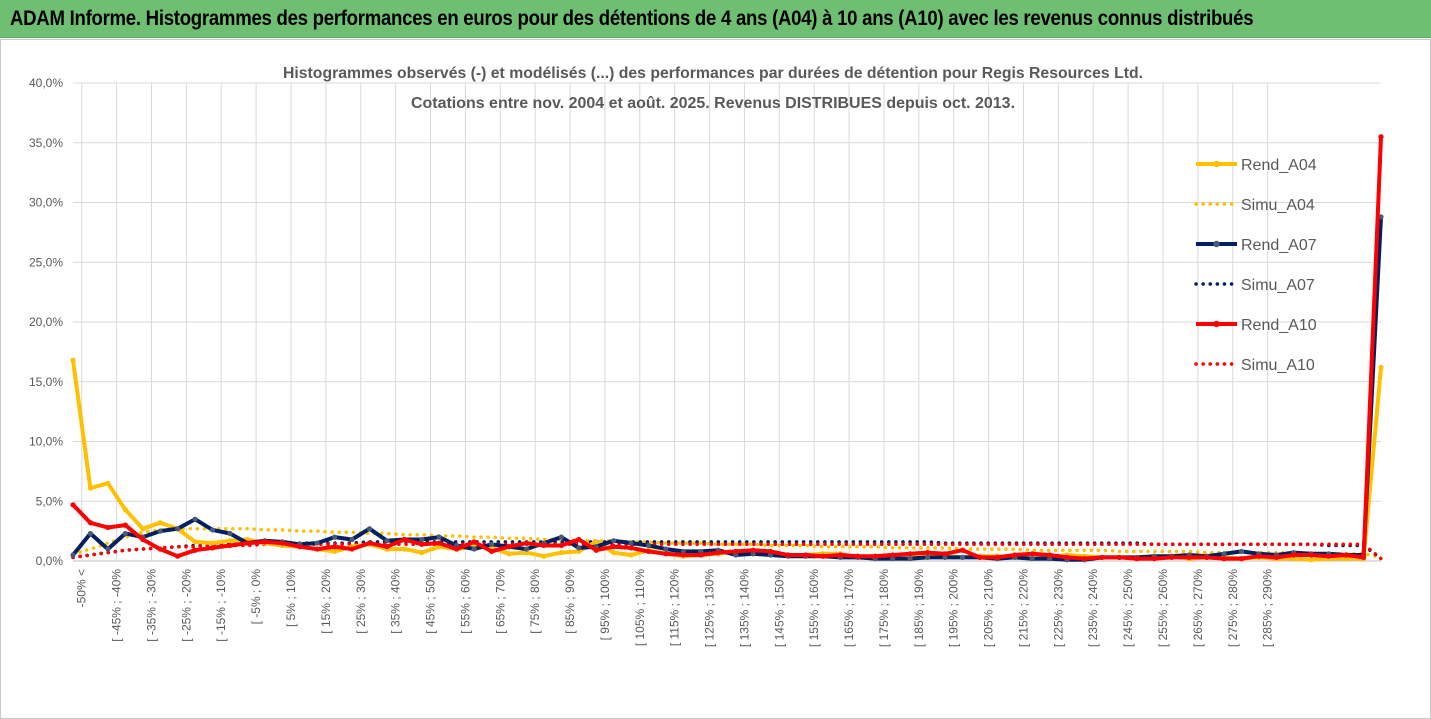 The height and width of the screenshot is (719, 1431). Describe the element at coordinates (989, 608) in the screenshot. I see `x-tick-label: [ 205% ; 210%` at that location.